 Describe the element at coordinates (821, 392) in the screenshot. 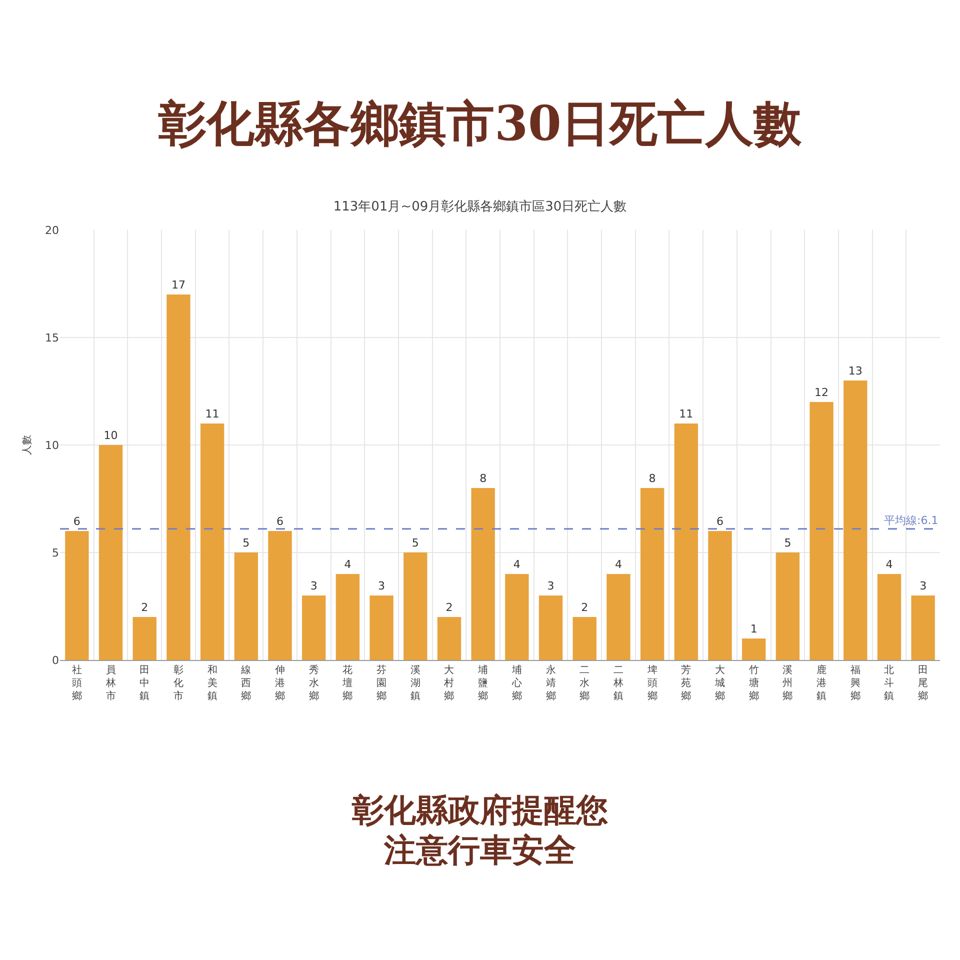

I see `data-label: 12` at that location.